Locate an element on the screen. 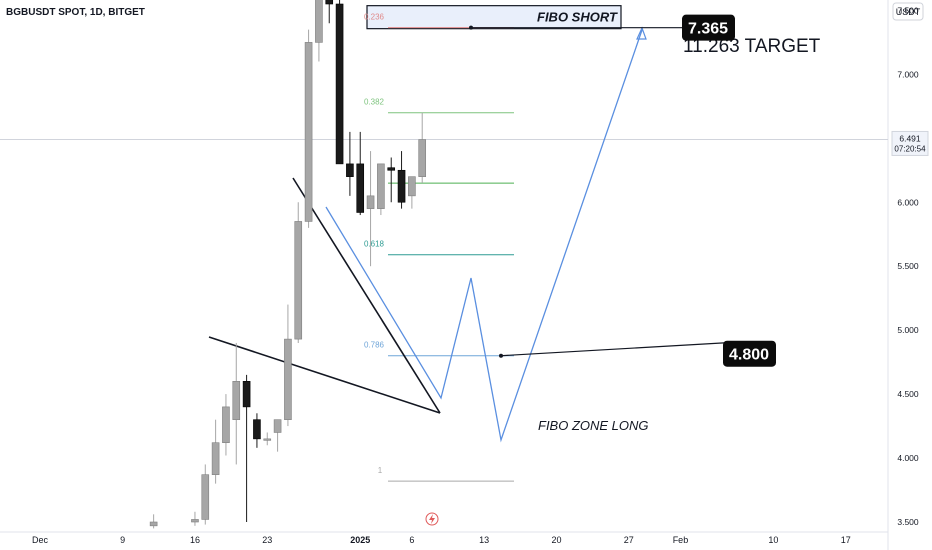 The width and height of the screenshot is (932, 550). fib-level-label: 0.786 is located at coordinates (374, 345).